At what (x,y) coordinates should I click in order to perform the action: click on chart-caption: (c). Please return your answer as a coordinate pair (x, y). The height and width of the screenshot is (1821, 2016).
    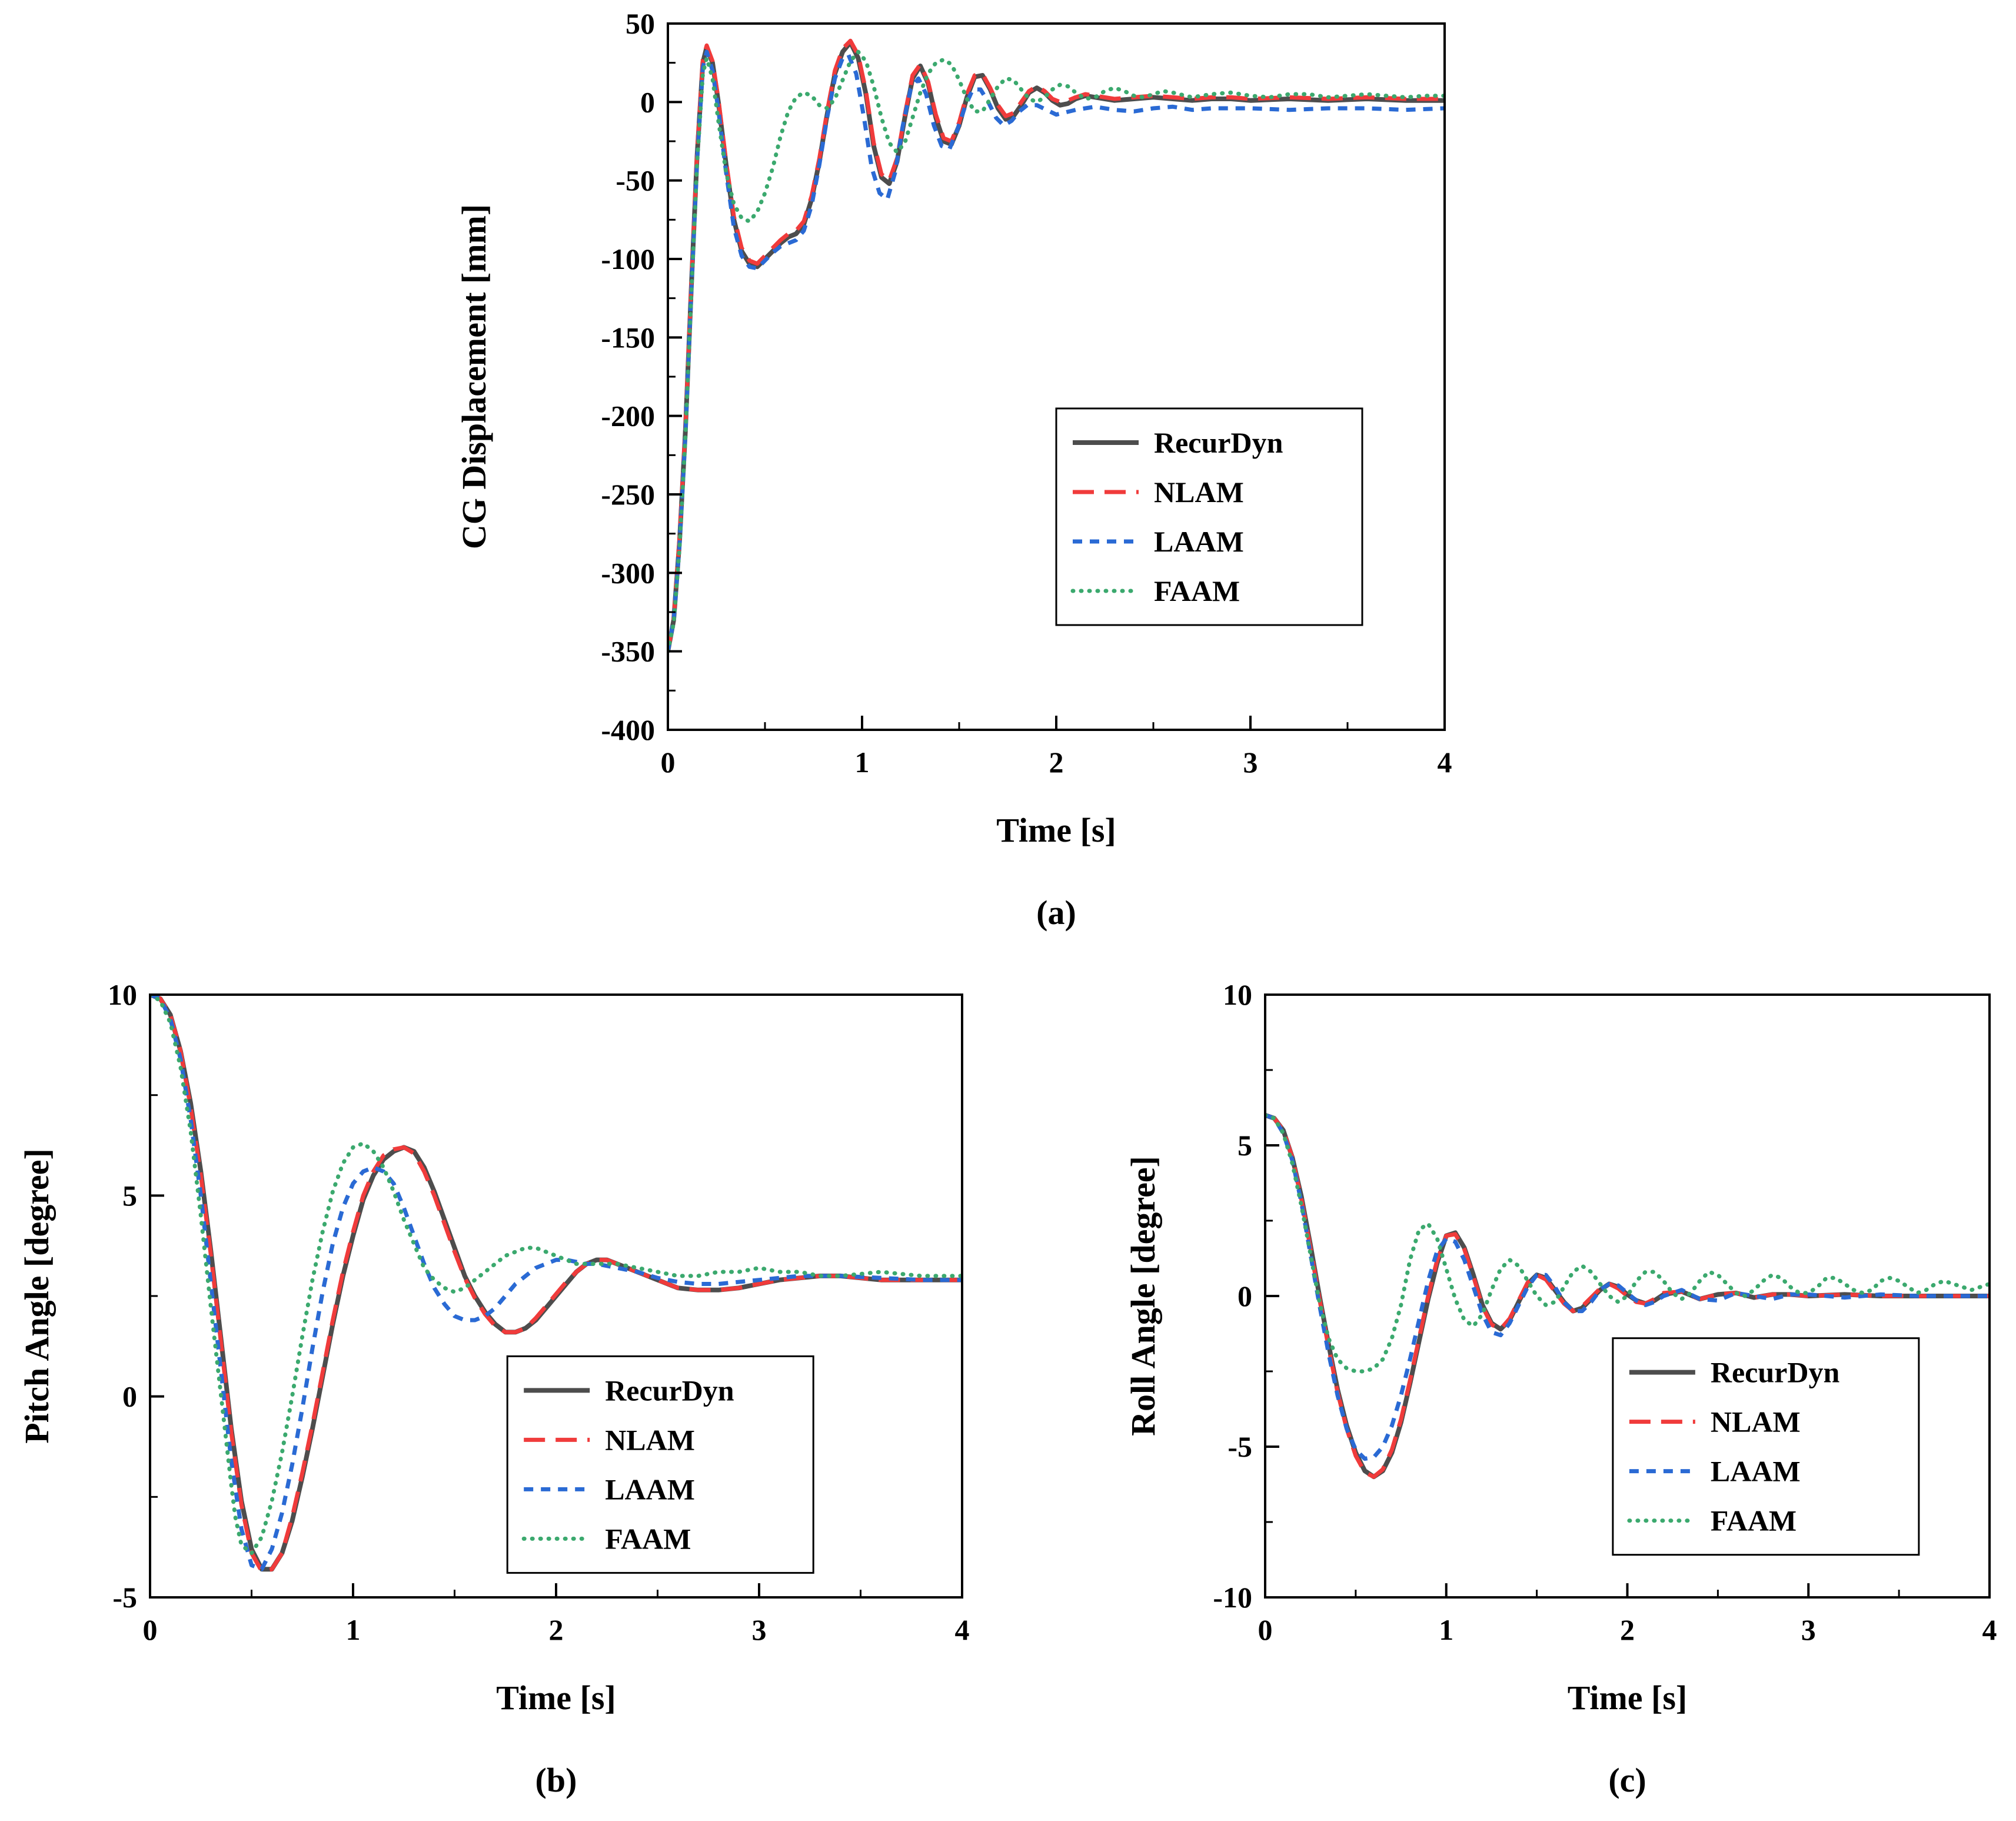
    Looking at the image, I should click on (1627, 1780).